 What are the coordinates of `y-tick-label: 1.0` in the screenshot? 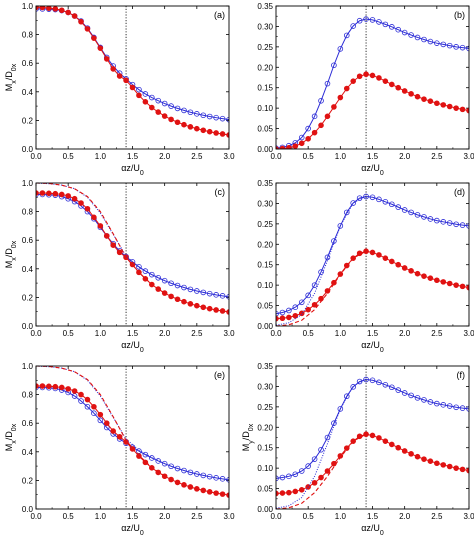 It's located at (28, 183).